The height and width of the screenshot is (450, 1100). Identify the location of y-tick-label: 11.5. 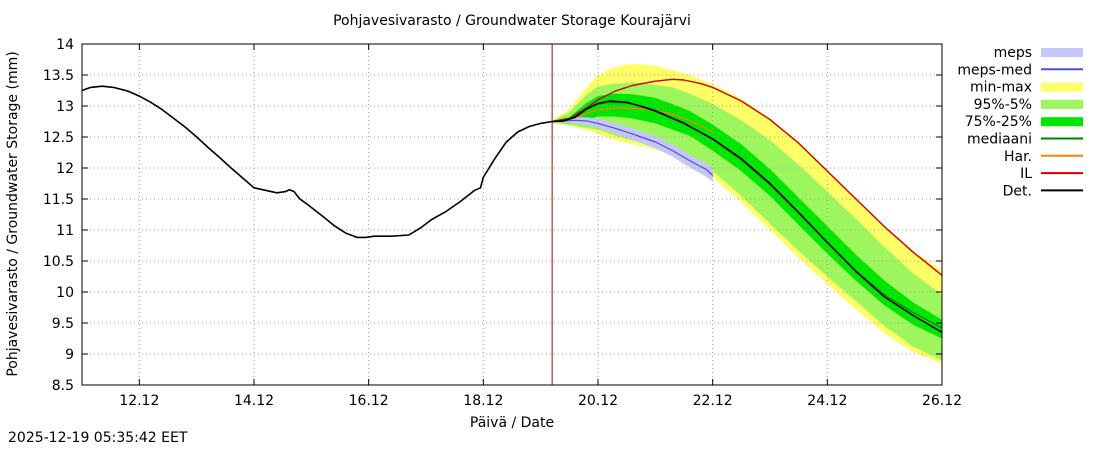
(58, 200).